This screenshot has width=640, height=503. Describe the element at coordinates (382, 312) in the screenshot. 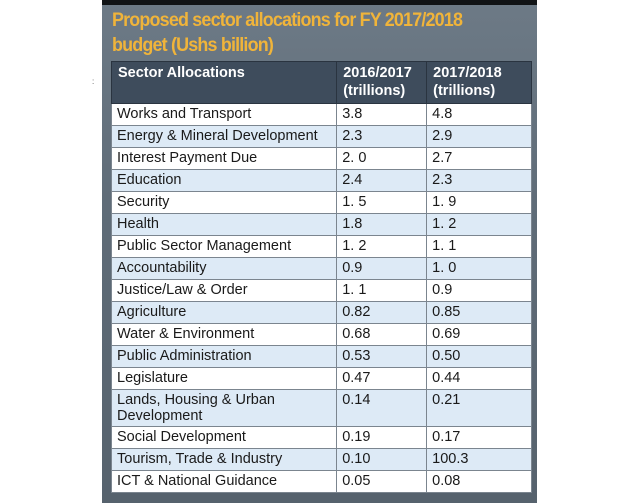

I see `value-2016-2017-cell: 0.82` at that location.